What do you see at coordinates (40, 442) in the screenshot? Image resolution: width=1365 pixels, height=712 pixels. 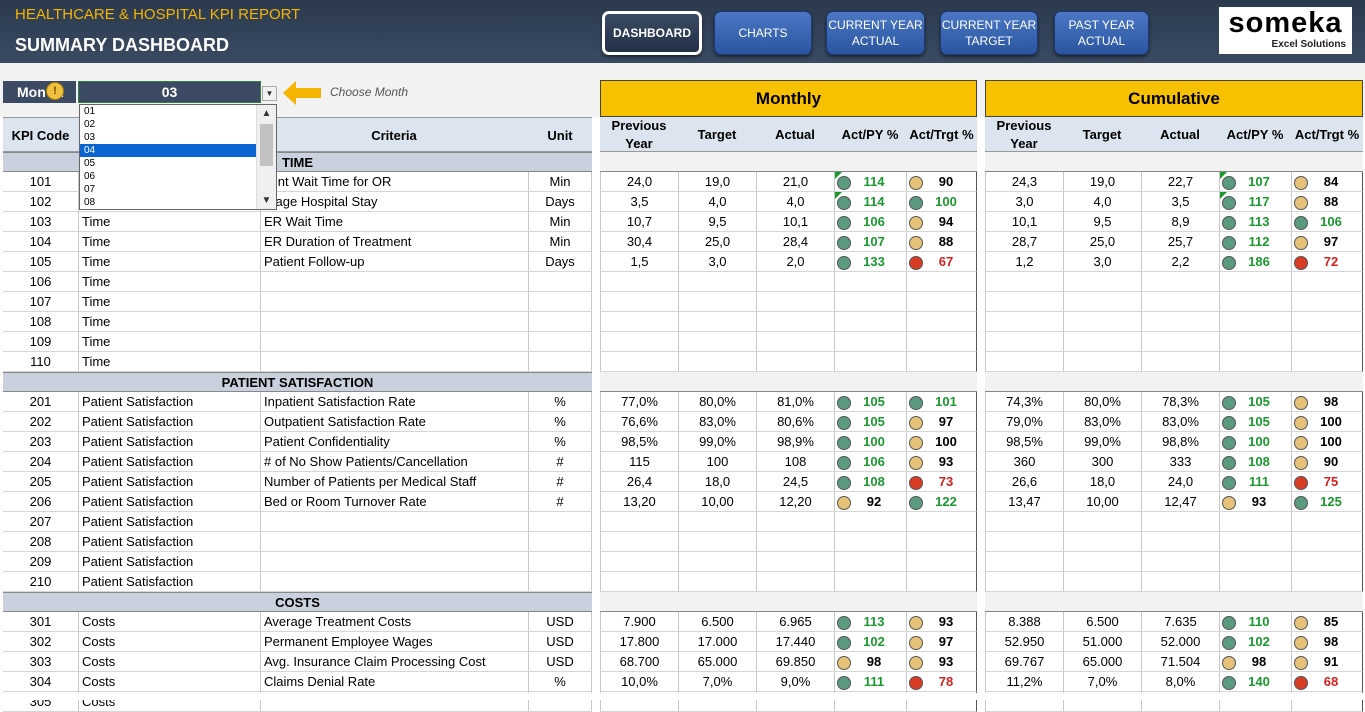 I see `kpi-code: 203` at bounding box center [40, 442].